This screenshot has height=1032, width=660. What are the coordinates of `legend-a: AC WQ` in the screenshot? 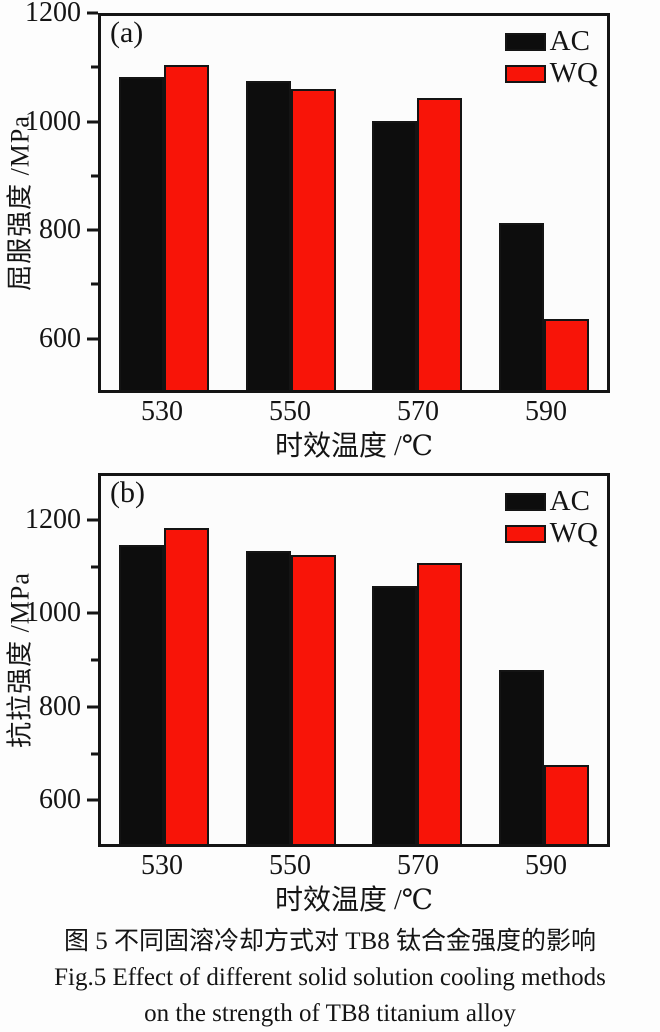 It's located at (551, 57).